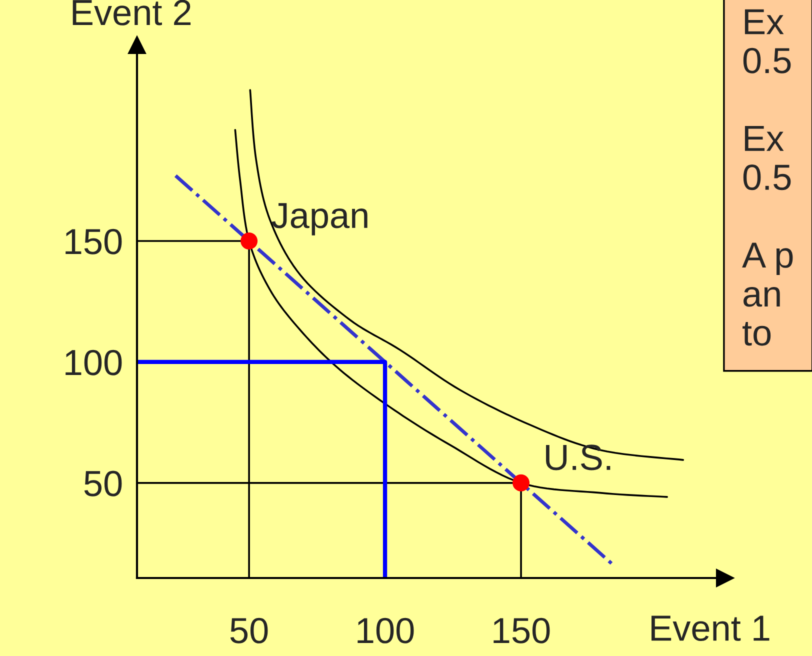 This screenshot has height=656, width=812. Describe the element at coordinates (94, 241) in the screenshot. I see `y-tick-label: 150` at that location.